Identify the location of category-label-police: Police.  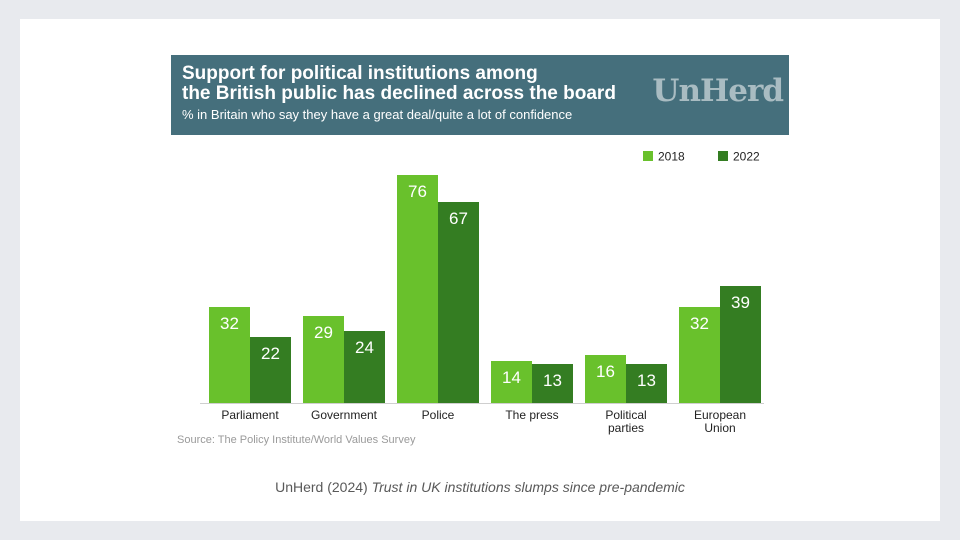
(438, 415).